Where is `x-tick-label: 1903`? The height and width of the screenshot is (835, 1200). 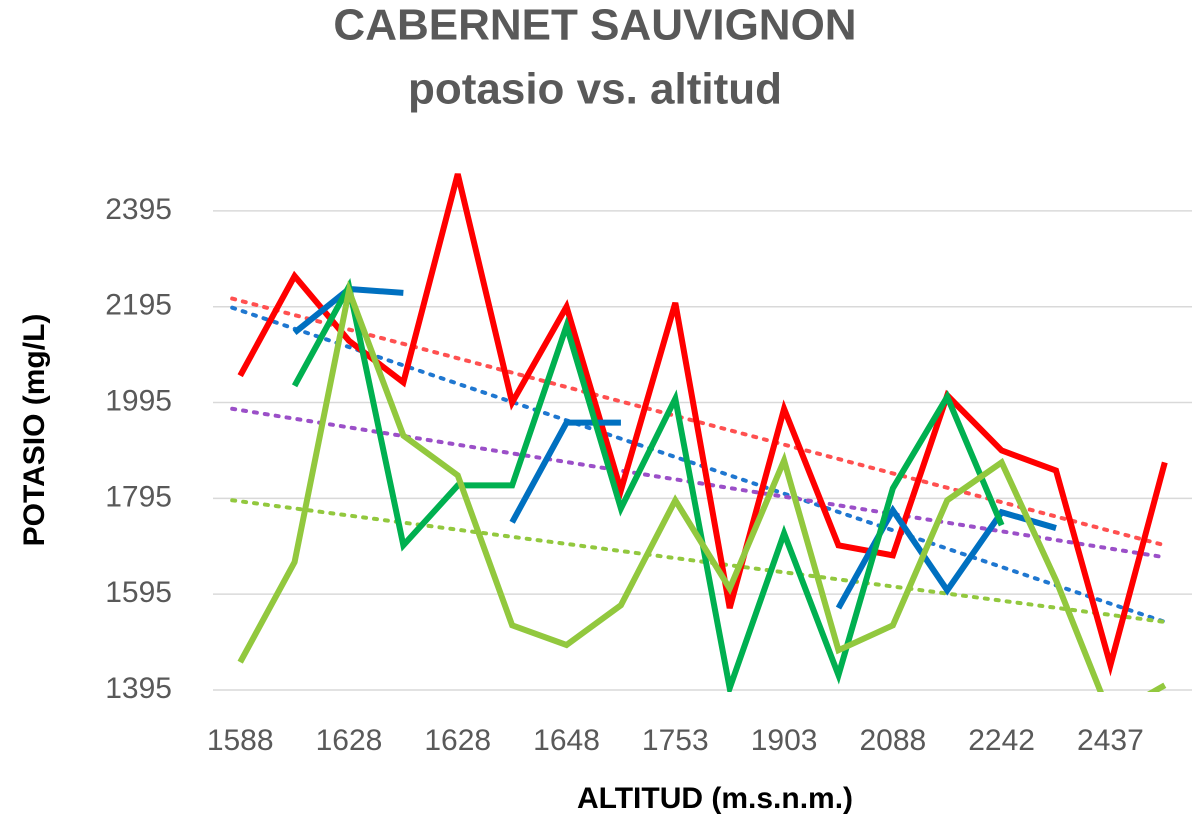
x-tick-label: 1903 is located at coordinates (784, 740).